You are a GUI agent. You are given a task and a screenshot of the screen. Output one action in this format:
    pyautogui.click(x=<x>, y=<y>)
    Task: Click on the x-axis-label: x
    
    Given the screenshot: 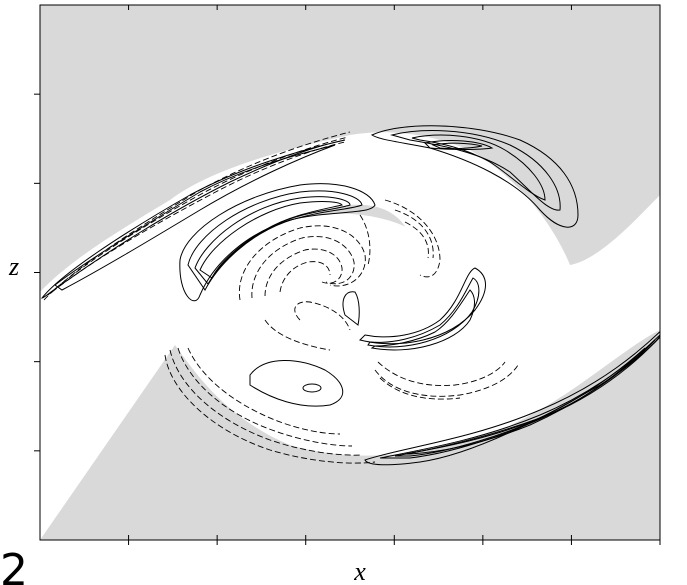 What is the action you would take?
    pyautogui.click(x=359, y=571)
    